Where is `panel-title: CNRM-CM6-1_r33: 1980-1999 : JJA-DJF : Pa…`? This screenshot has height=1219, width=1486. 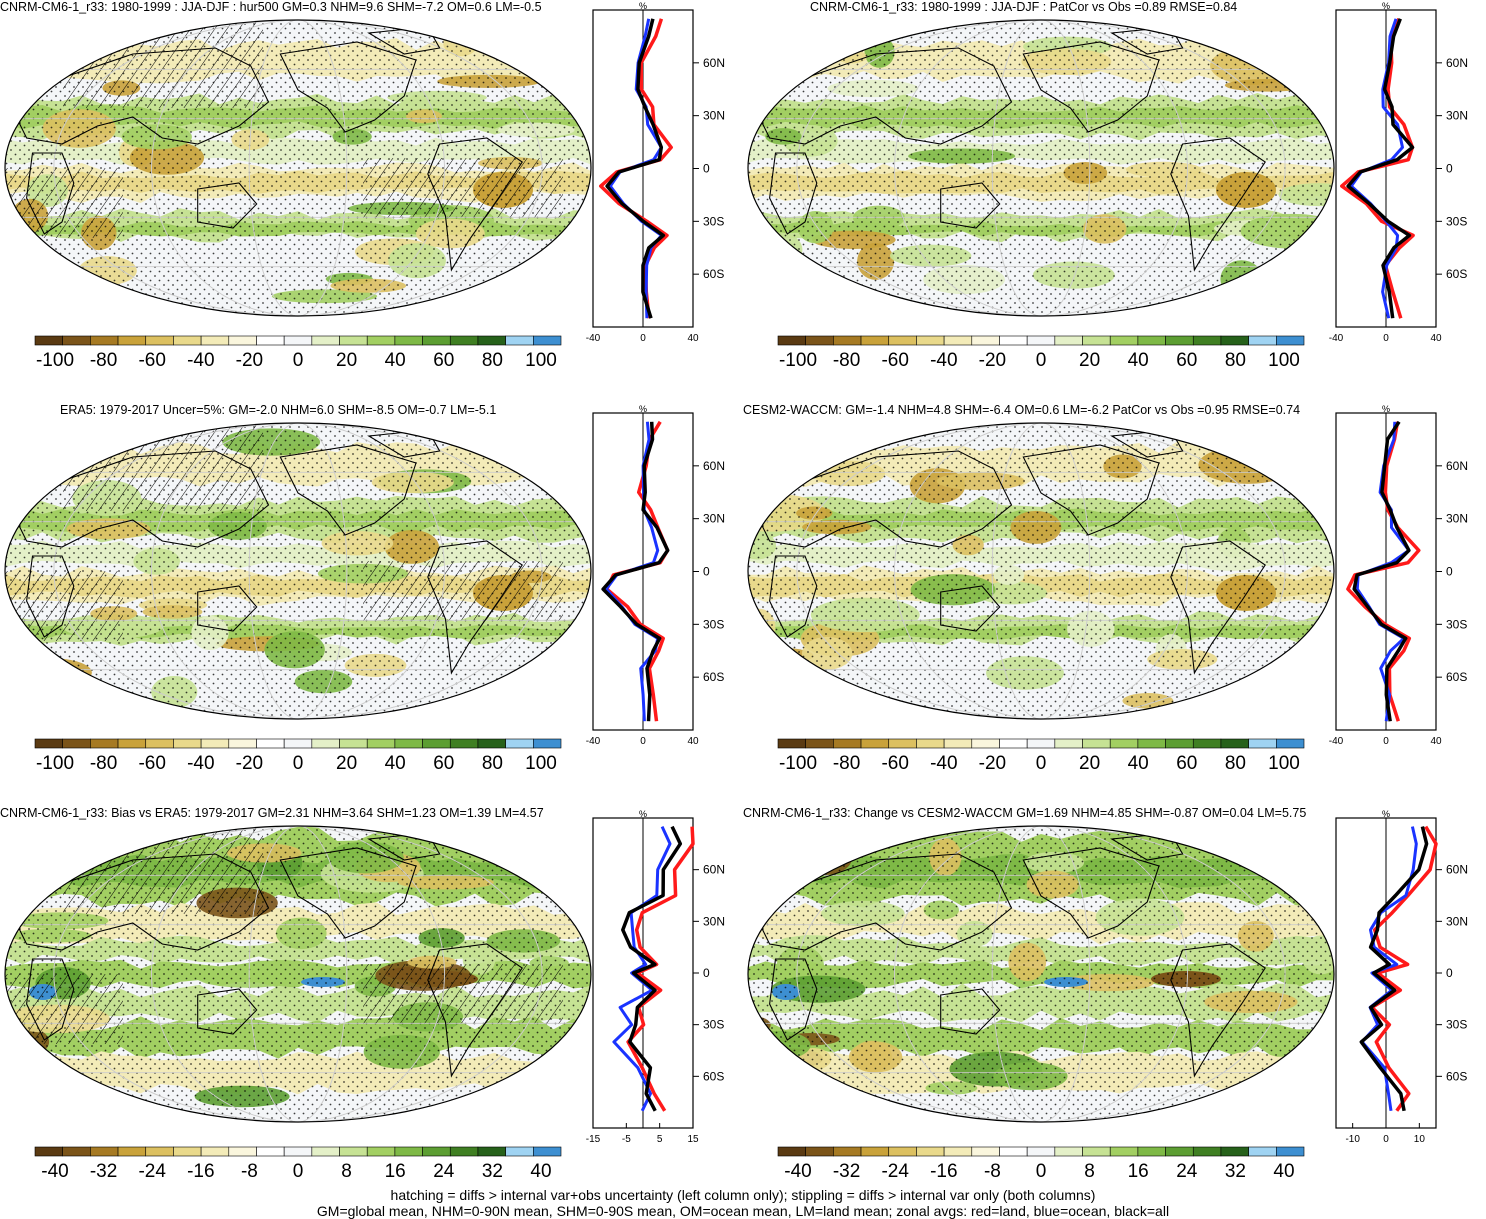
panel-title: CNRM-CM6-1_r33: 1980-1999 : JJA-DJF : Pa… is located at coordinates (1024, 7).